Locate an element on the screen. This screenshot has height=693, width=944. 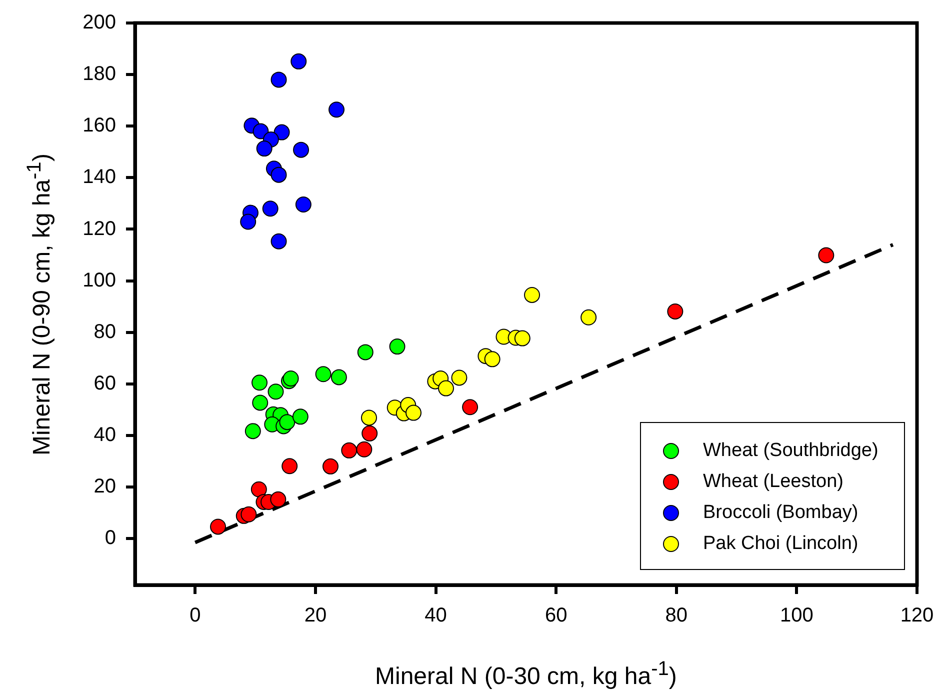
y-tick-label: 0 is located at coordinates (110, 538).